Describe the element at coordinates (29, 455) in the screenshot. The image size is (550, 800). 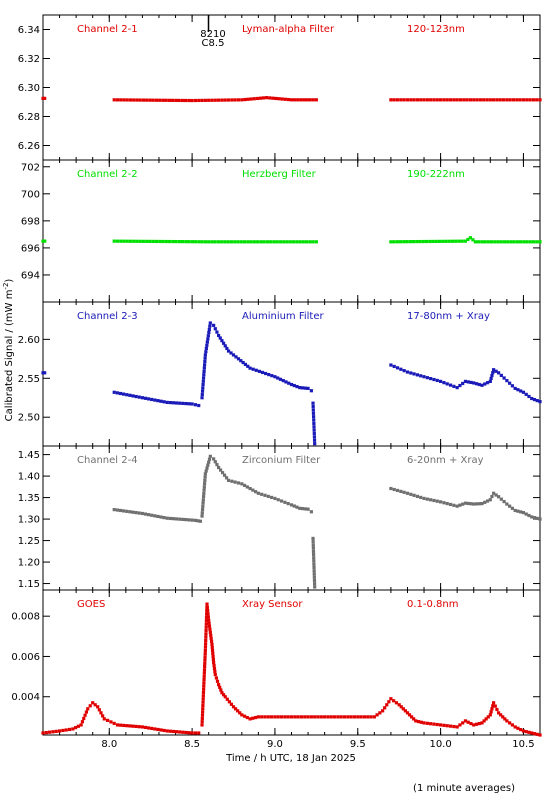
I see `y-tick-label: 1.45` at that location.